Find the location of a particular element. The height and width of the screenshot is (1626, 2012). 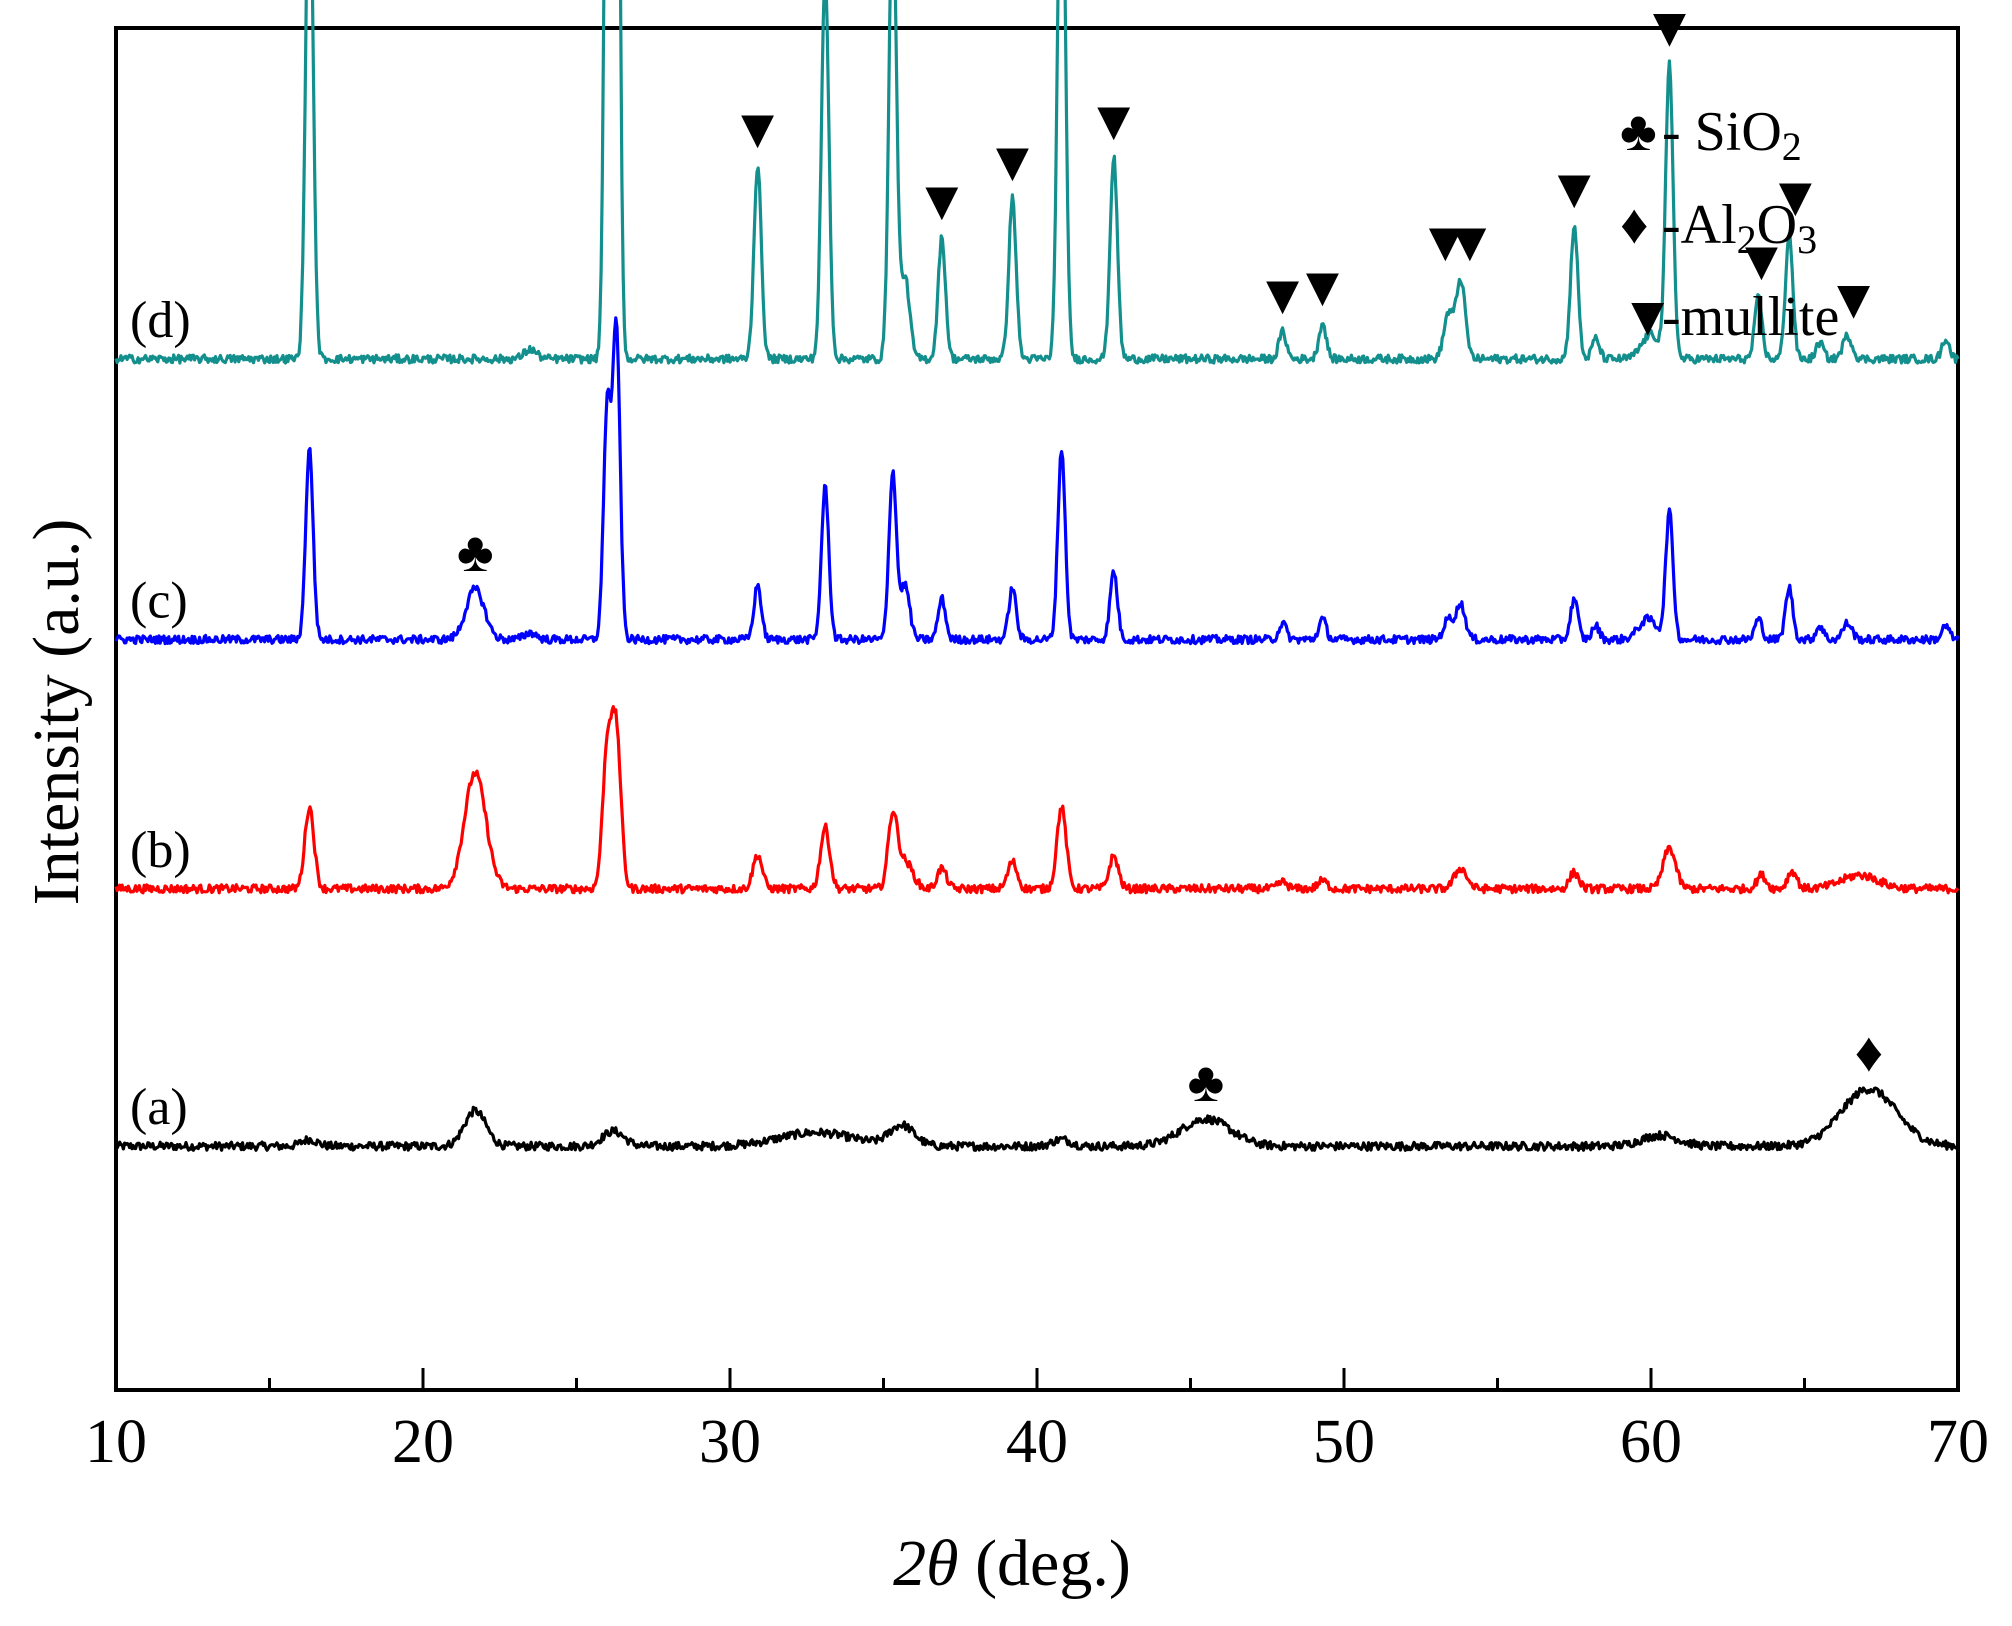

x-tick-label: 40 is located at coordinates (1037, 1442).